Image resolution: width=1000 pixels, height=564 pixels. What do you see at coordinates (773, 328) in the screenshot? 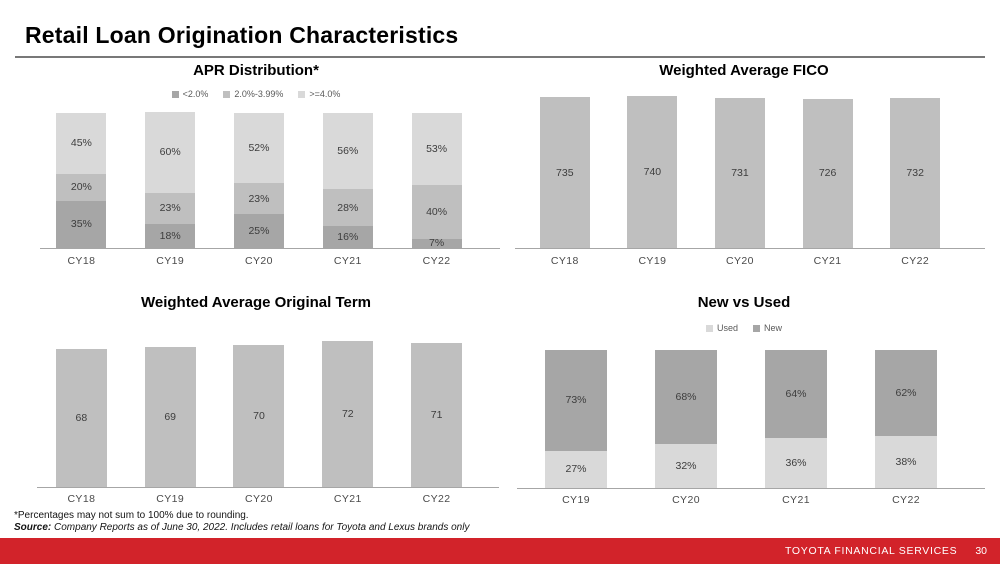
I see `legend-label: New` at bounding box center [773, 328].